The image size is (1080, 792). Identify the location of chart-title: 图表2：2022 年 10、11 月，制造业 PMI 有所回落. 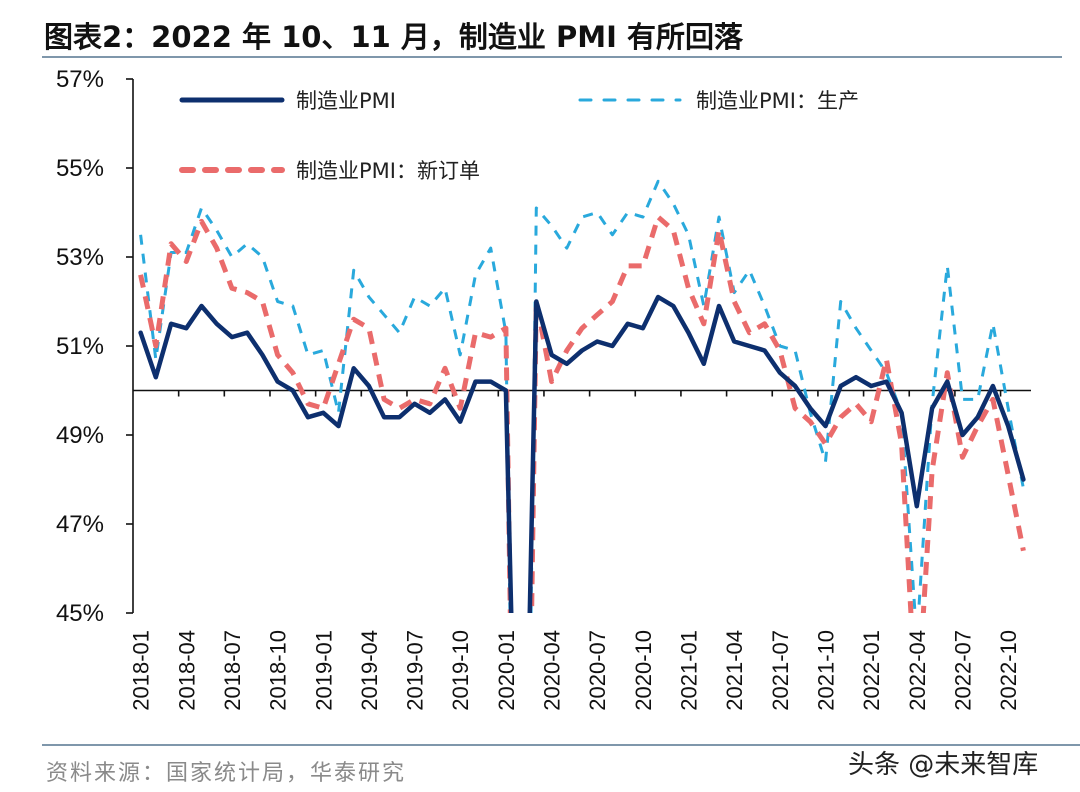
(393, 37).